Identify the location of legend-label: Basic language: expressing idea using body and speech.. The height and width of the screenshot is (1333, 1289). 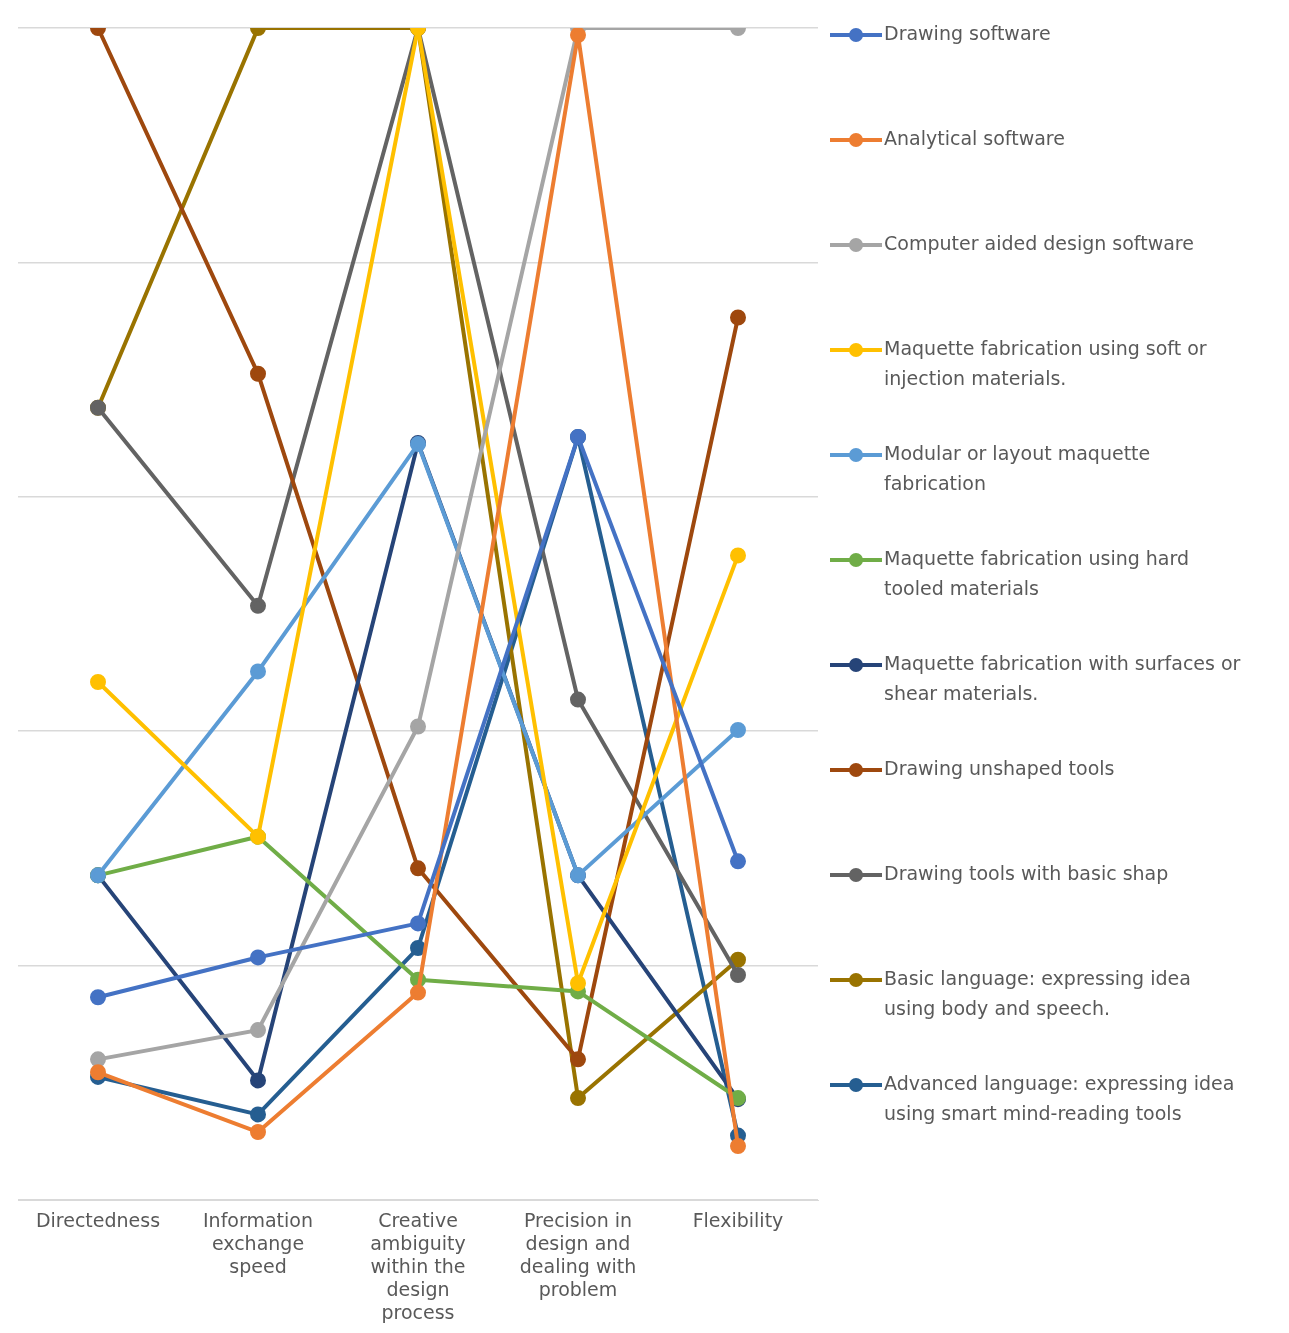
(1038, 993).